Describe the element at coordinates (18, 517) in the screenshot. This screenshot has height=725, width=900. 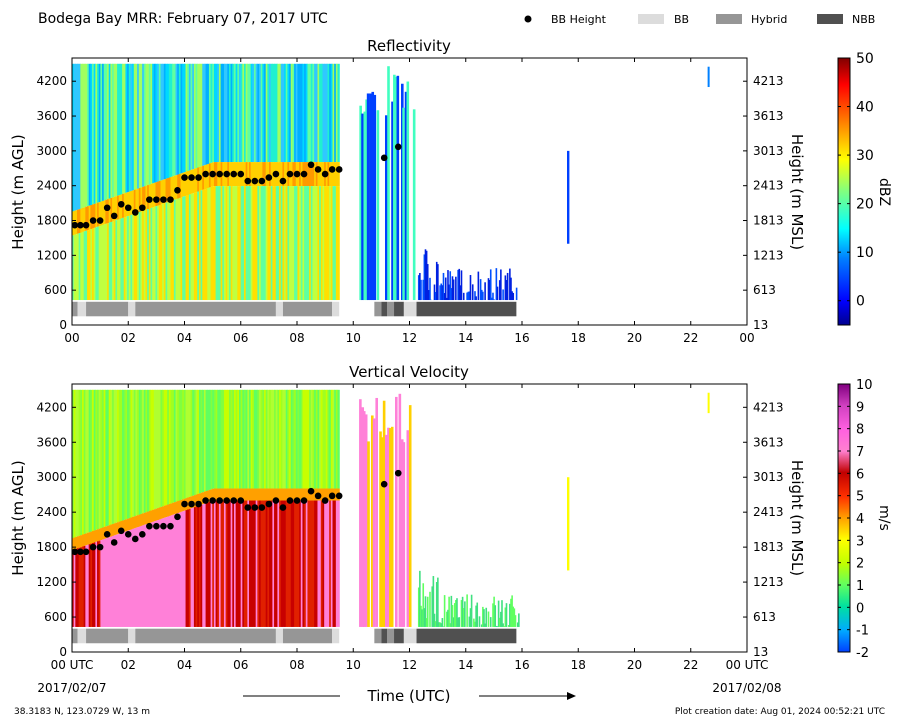
I see `velocity-ylabel: Height (m AGL)` at that location.